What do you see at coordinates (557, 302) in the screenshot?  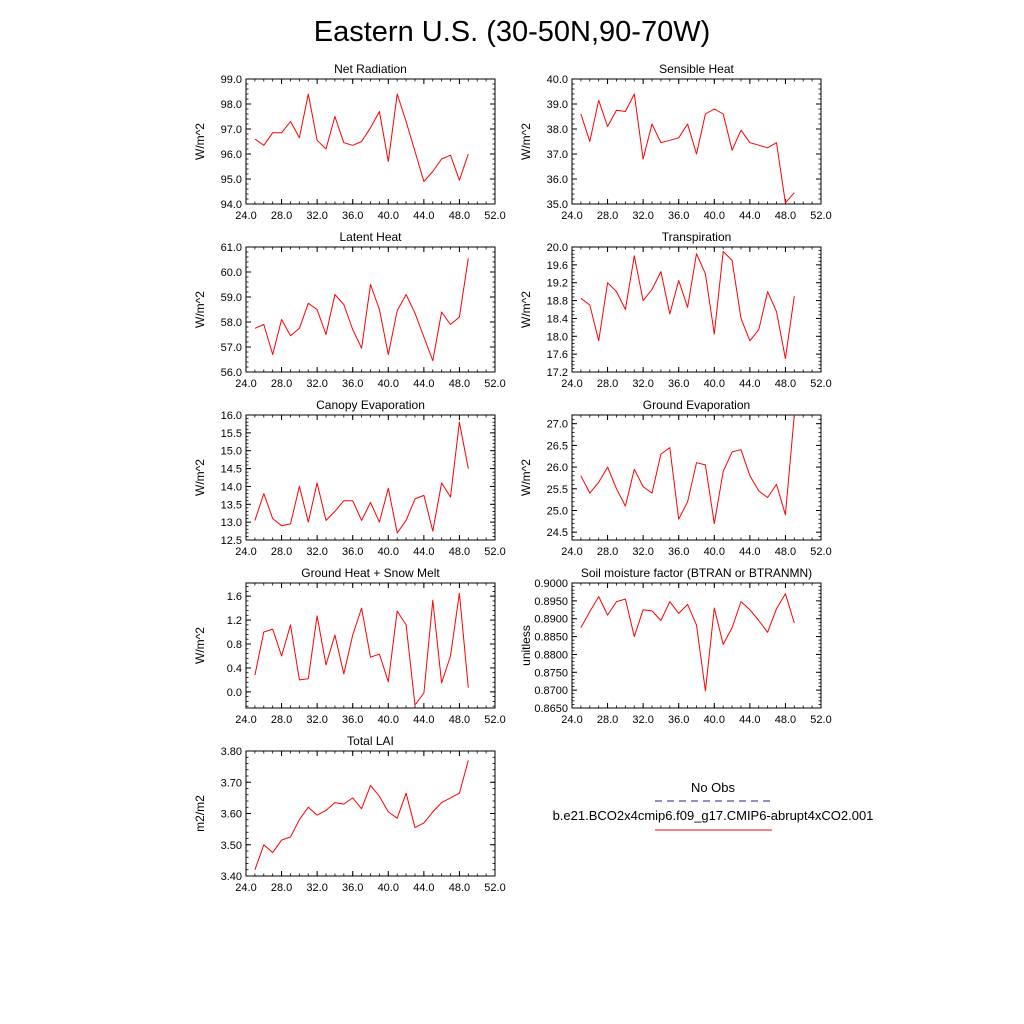 I see `y-tick-label: 18.8` at bounding box center [557, 302].